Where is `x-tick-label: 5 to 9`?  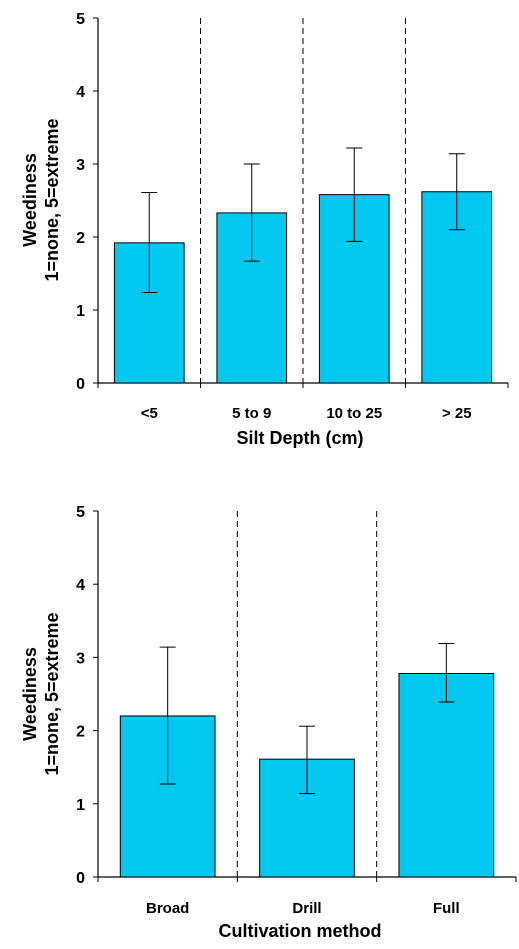 x-tick-label: 5 to 9 is located at coordinates (251, 413).